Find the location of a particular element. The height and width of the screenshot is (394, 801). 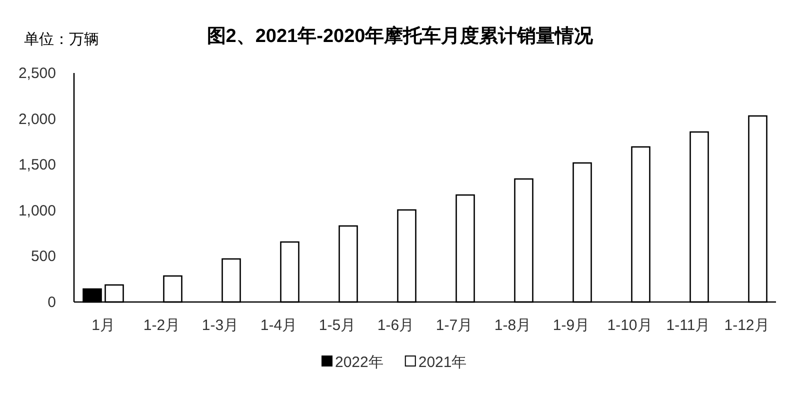

x-tick-label: 1-12月 is located at coordinates (747, 325).